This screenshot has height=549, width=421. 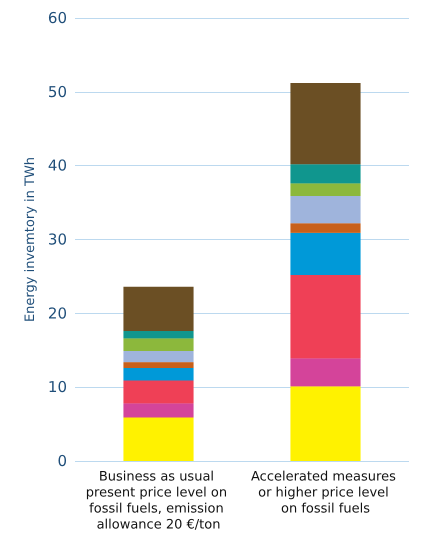 What do you see at coordinates (159, 501) in the screenshot?
I see `x-tick-label: Business as usual present price level on fossil fuels, emission allowance 20 €/ton` at bounding box center [159, 501].